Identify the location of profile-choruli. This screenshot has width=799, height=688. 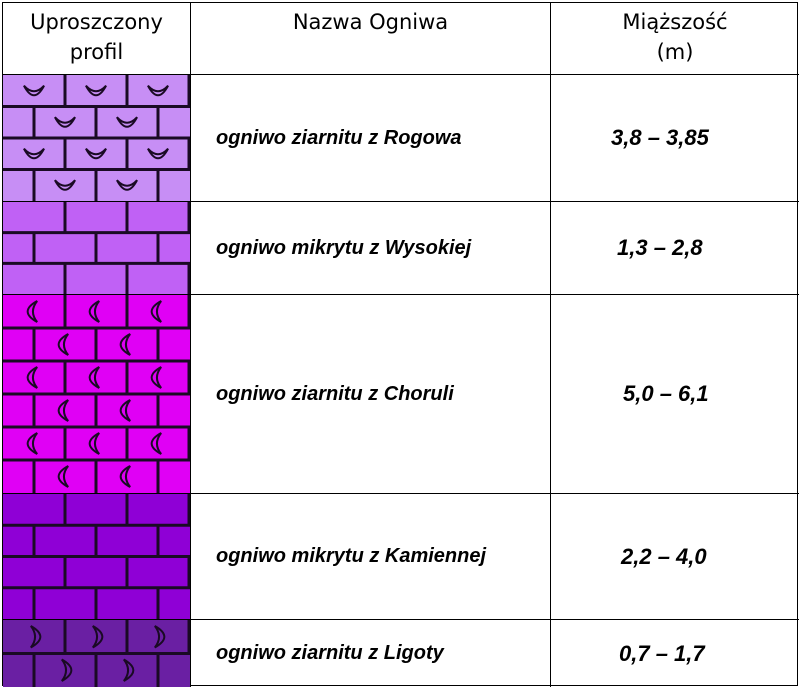
(97, 394).